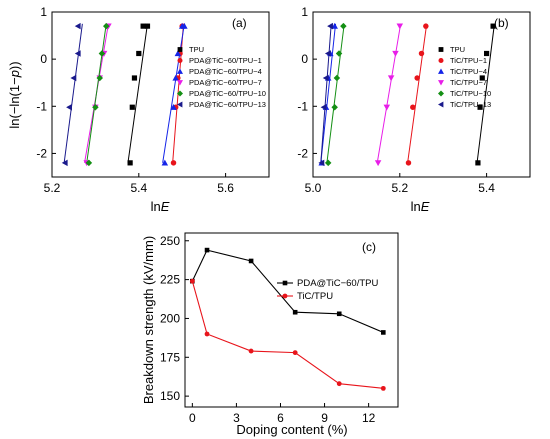 The height and width of the screenshot is (439, 550). Describe the element at coordinates (313, 188) in the screenshot. I see `x-tick-label-b: 5.0` at that location.